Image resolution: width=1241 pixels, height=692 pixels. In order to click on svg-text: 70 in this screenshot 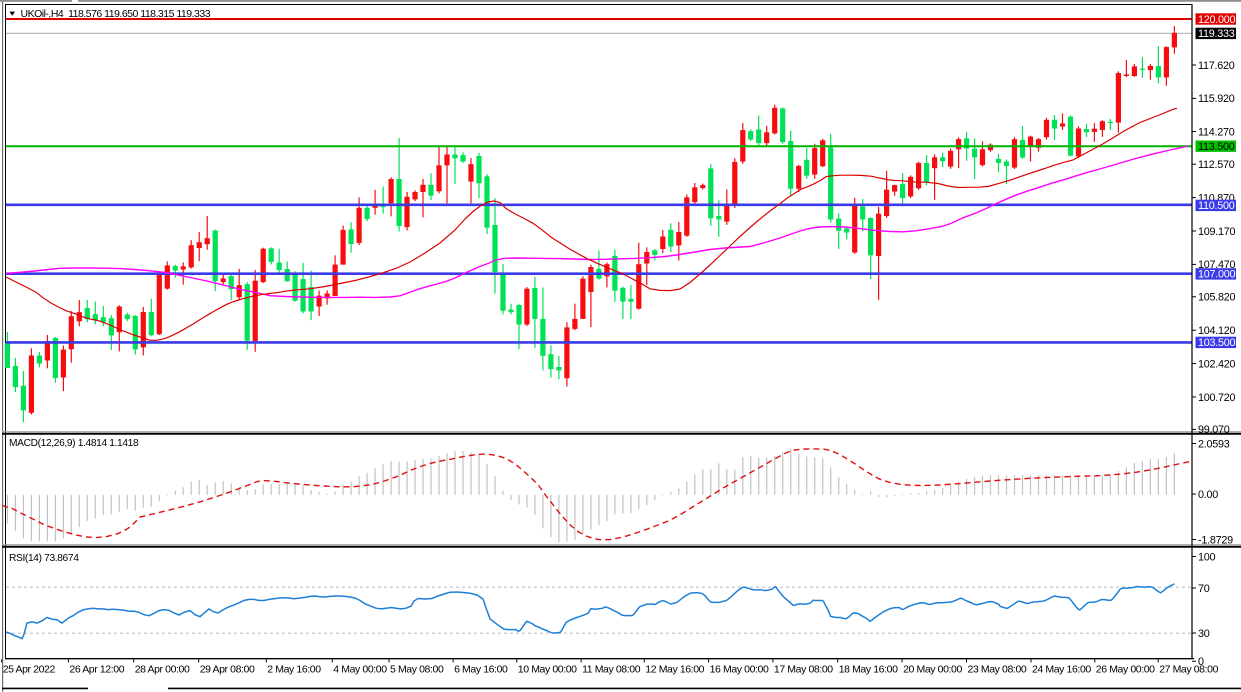, I will do `click(1204, 589)`.